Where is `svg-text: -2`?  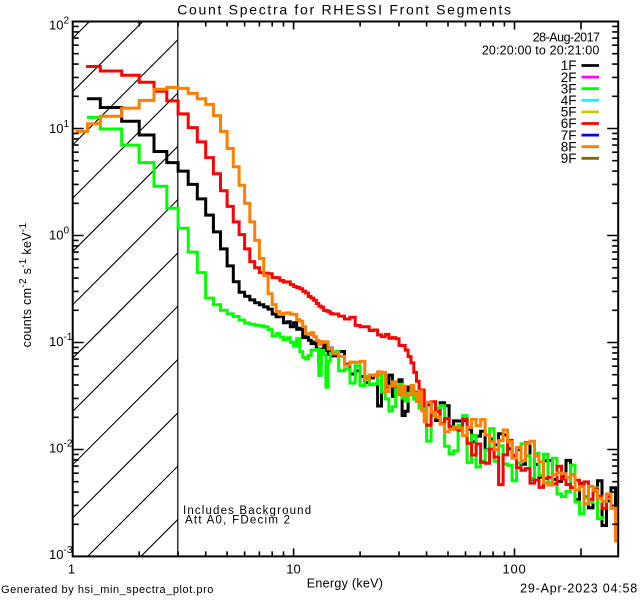
svg-text: -2 is located at coordinates (68, 444).